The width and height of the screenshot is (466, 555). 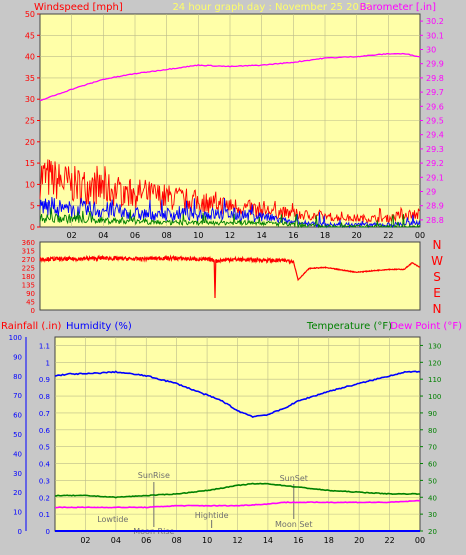 I want to click on windspeed-tick-label: 25, so click(x=30, y=121).